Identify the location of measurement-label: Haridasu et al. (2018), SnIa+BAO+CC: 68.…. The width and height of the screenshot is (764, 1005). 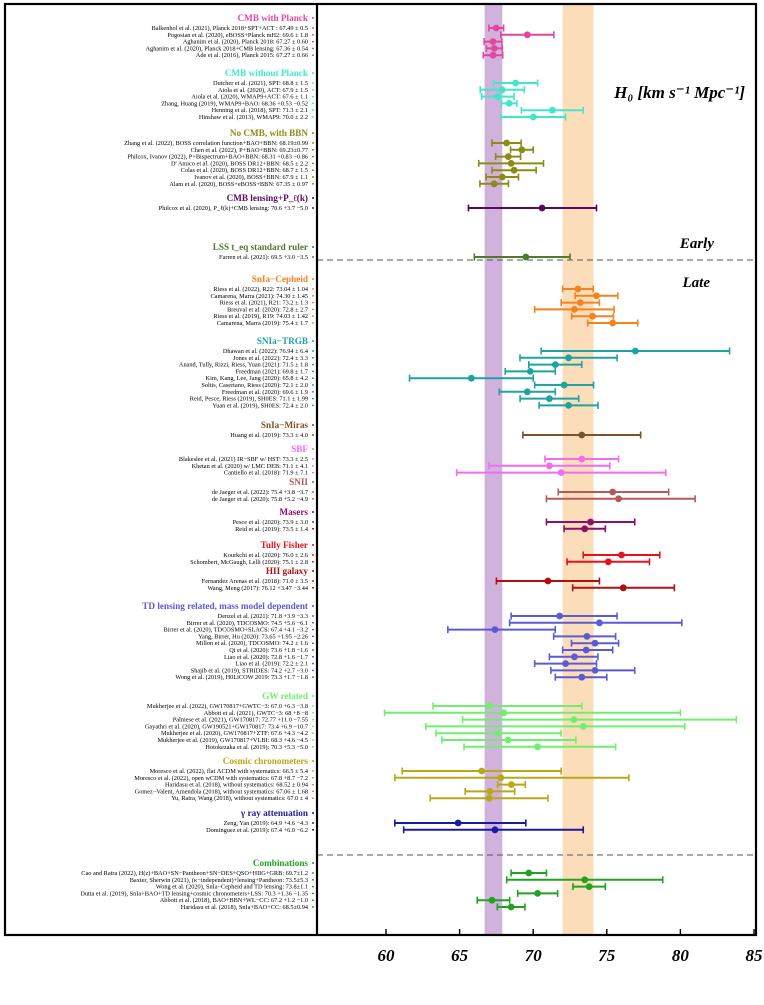
(245, 907).